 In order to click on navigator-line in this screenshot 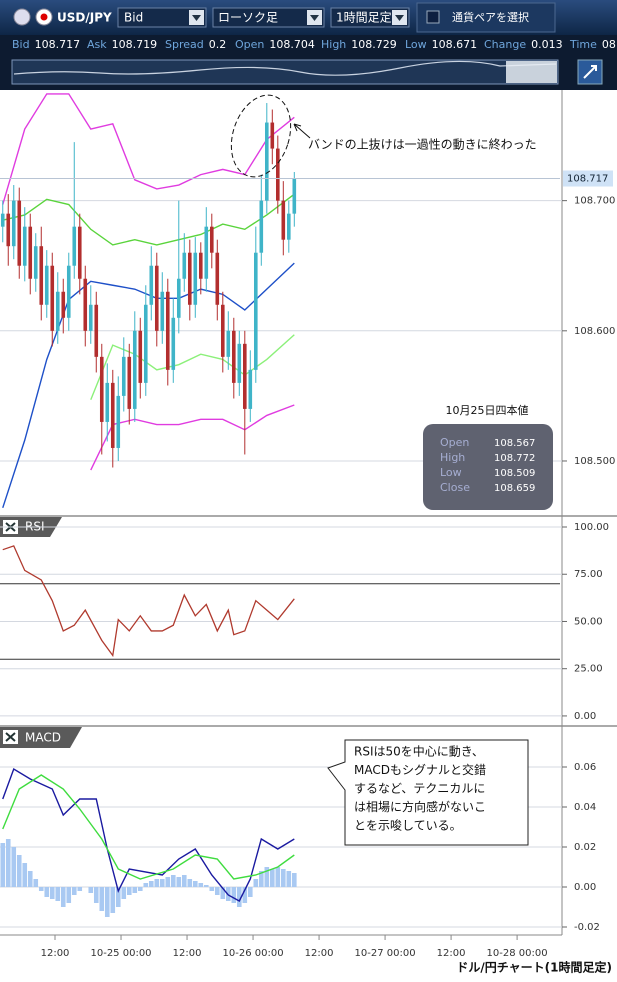, I will do `click(285, 68)`.